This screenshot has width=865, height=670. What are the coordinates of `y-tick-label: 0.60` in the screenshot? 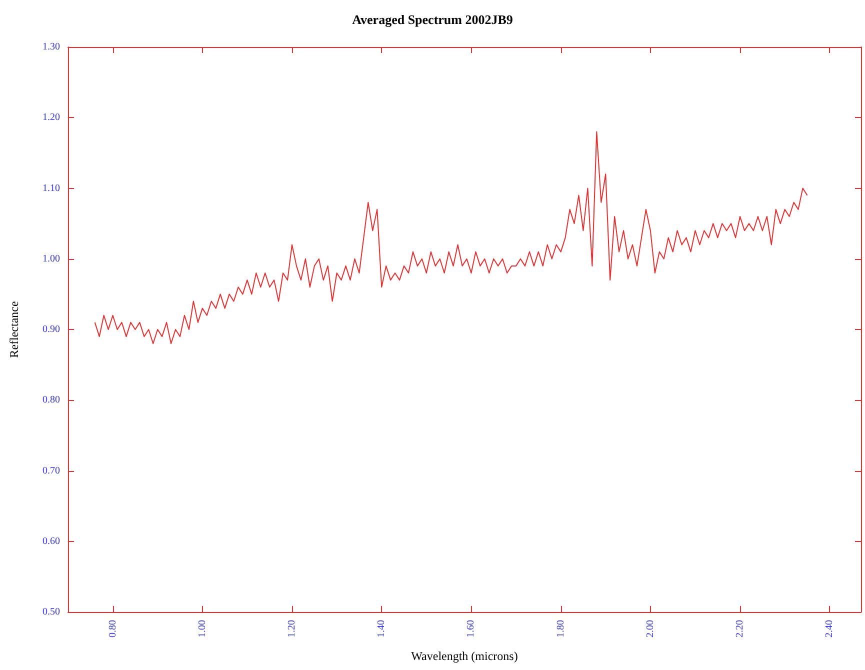 It's located at (51, 541).